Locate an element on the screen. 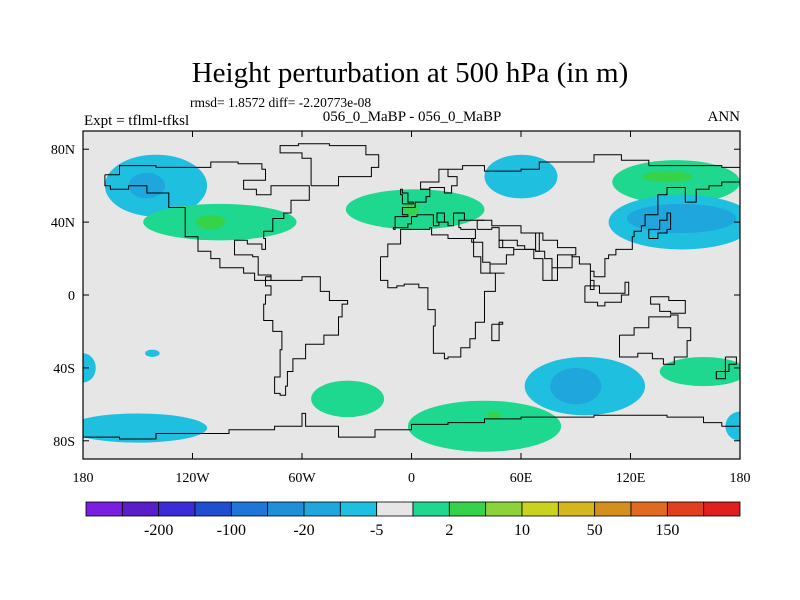 The image size is (800, 600). coastline-eurasia is located at coordinates (566, 222).